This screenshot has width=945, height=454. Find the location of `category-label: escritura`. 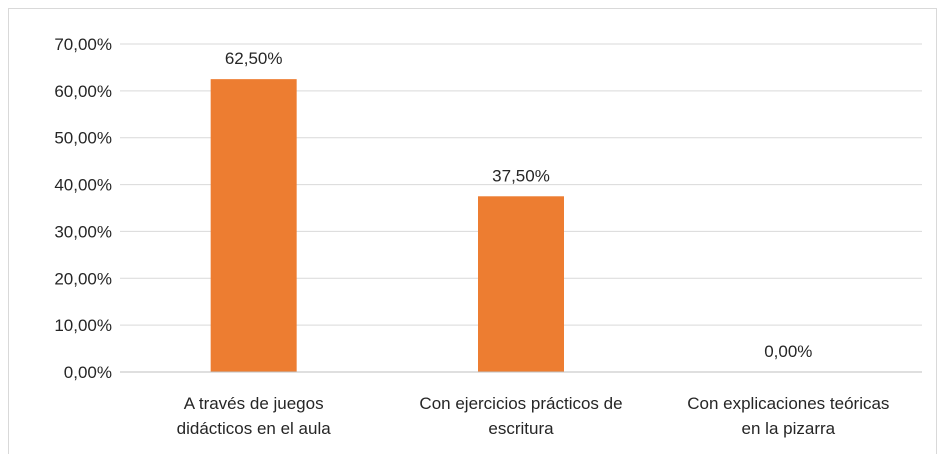

category-label: escritura is located at coordinates (521, 428).